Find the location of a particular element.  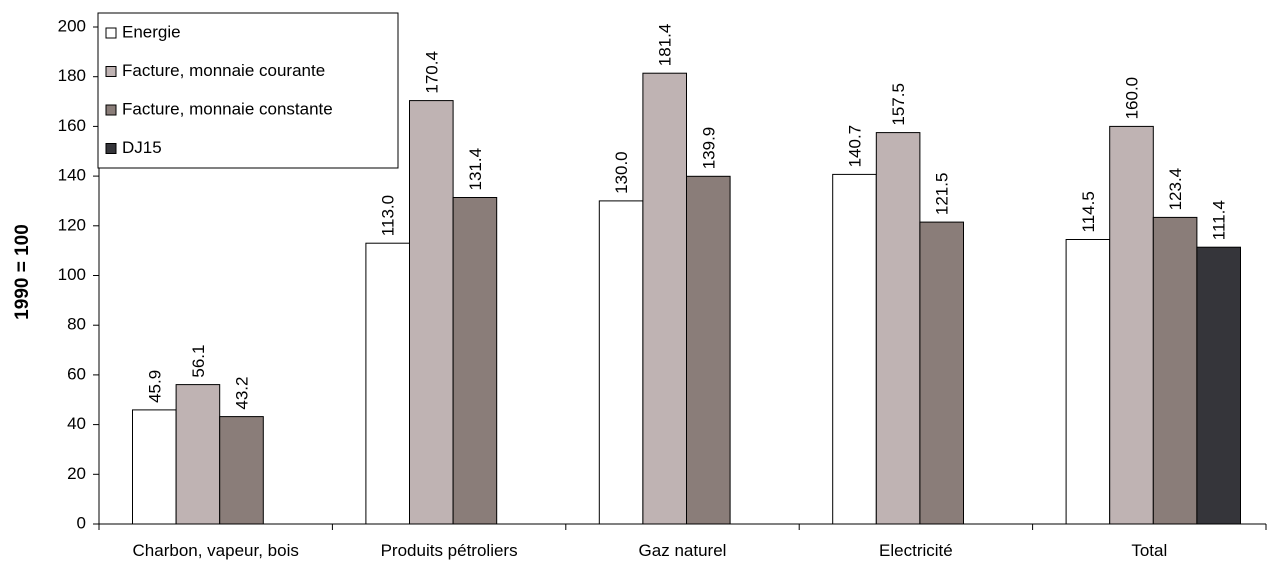

y-tick-label-200: 200 is located at coordinates (72, 25).